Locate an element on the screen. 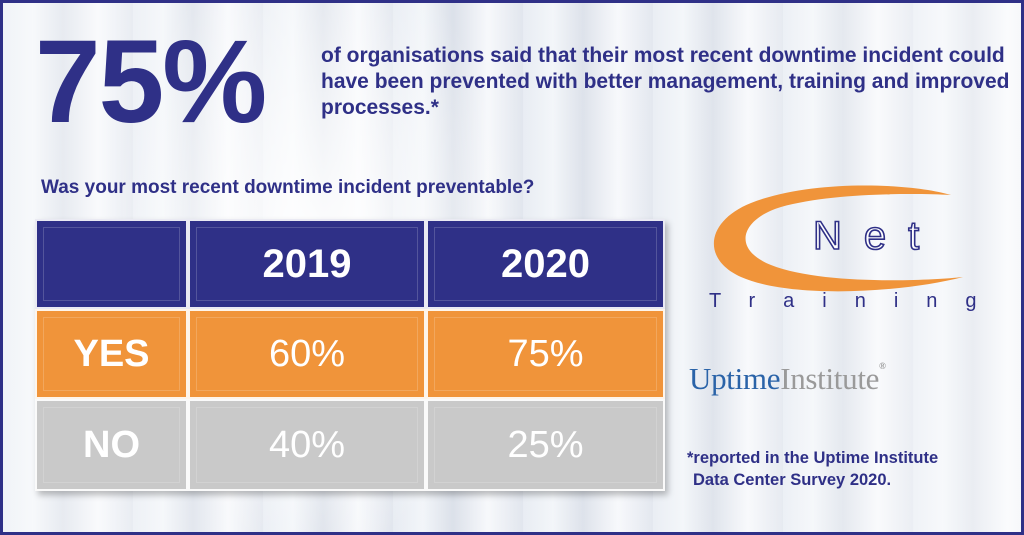 Image resolution: width=1024 pixels, height=535 pixels. footnote-line-1: *reported in the Uptime Institute is located at coordinates (813, 458).